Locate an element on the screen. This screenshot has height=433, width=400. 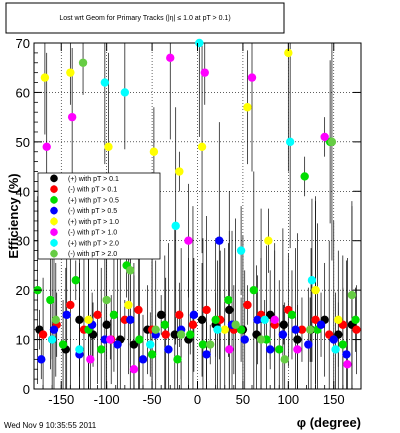
legend-label: (+) with pT > 0.5 is located at coordinates (93, 200).